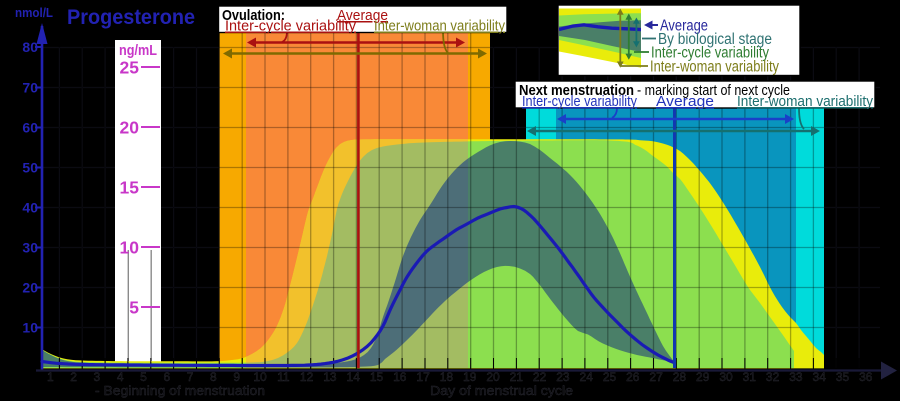  What do you see at coordinates (236, 377) in the screenshot?
I see `svg-text: 9` at bounding box center [236, 377].